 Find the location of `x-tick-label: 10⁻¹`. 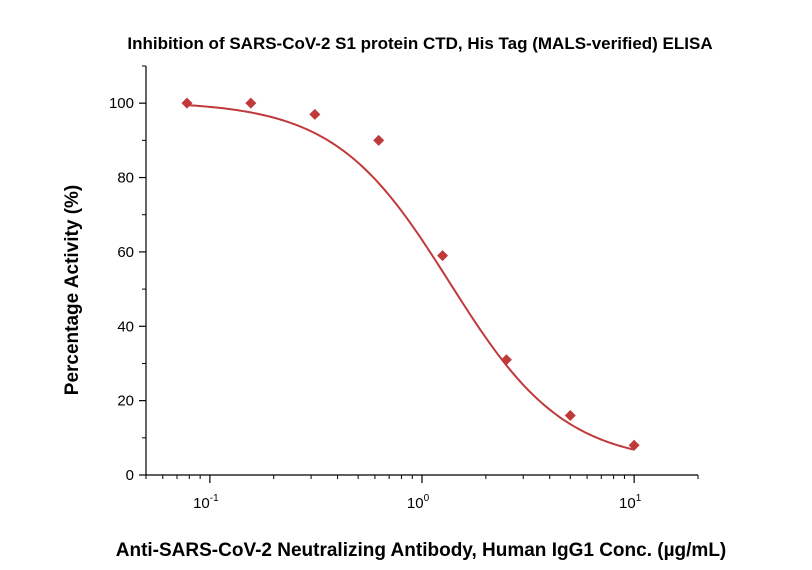

x-tick-label: 10⁻¹ is located at coordinates (206, 502).